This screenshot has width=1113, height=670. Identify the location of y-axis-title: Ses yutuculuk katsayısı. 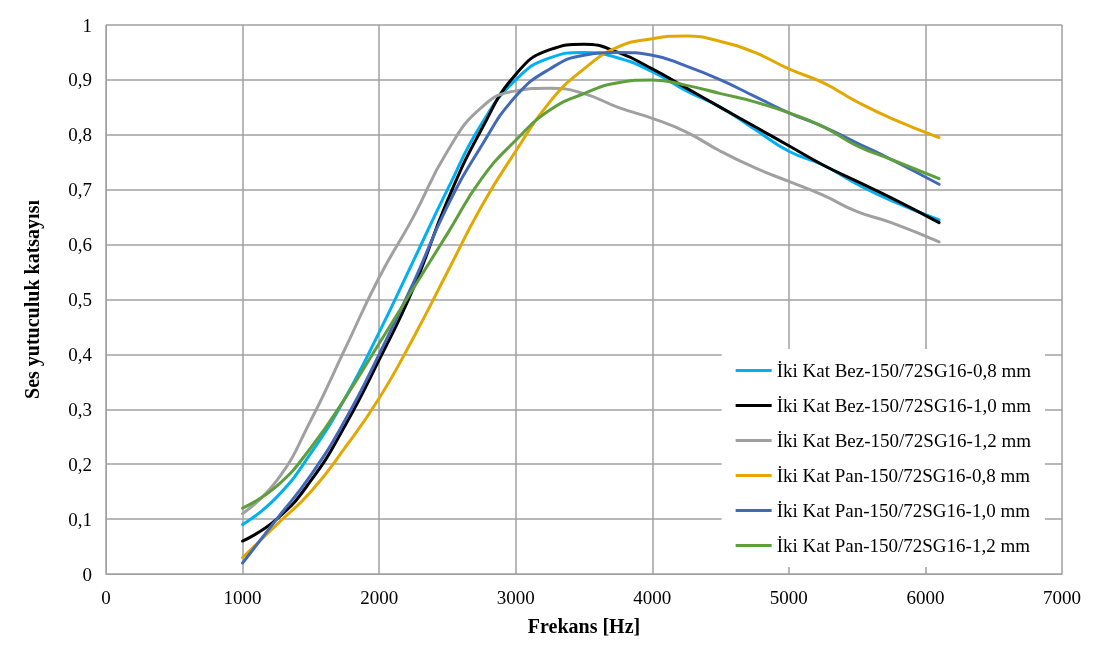
(32, 299).